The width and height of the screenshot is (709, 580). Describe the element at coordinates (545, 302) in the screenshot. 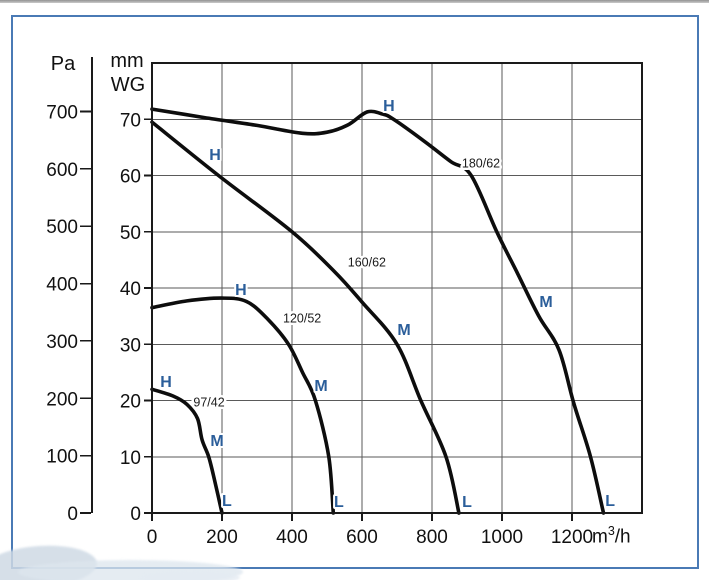

I see `speed-label-m-180/62: M` at that location.